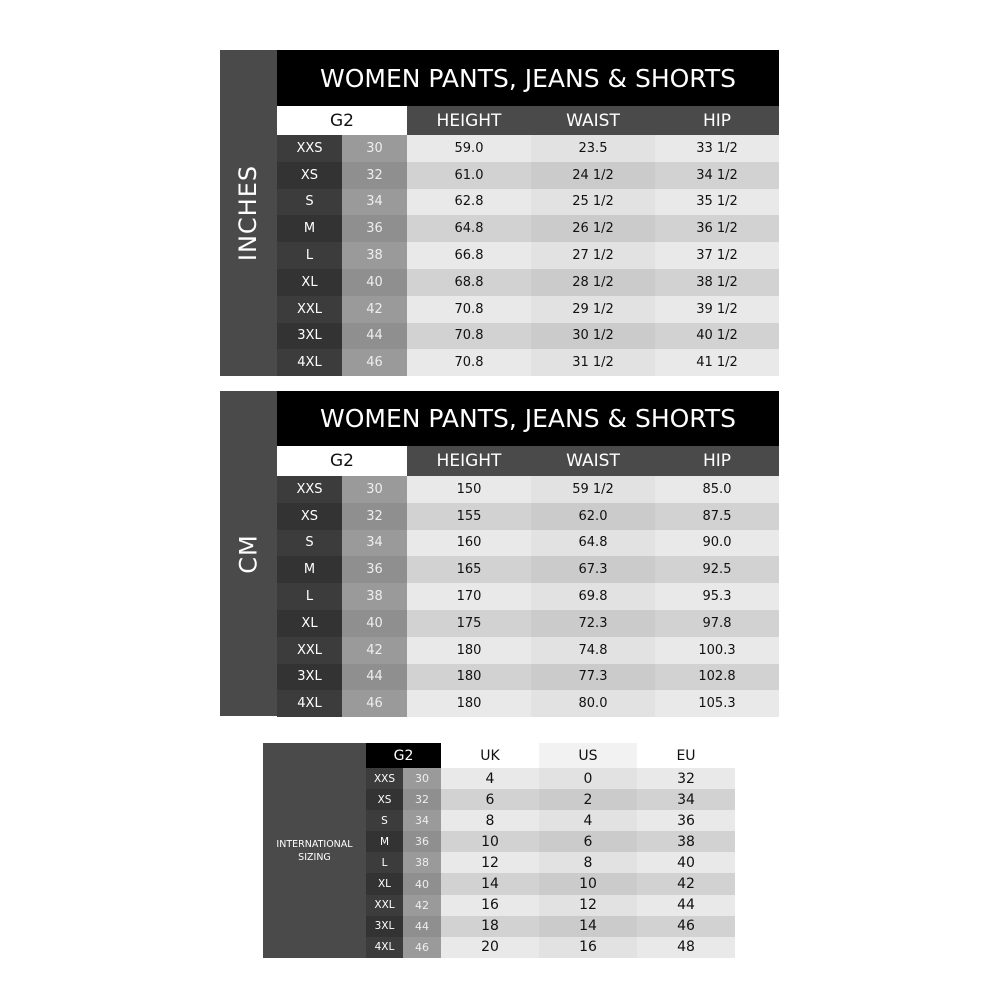  I want to click on hip-cell: 41 1/2, so click(717, 363).